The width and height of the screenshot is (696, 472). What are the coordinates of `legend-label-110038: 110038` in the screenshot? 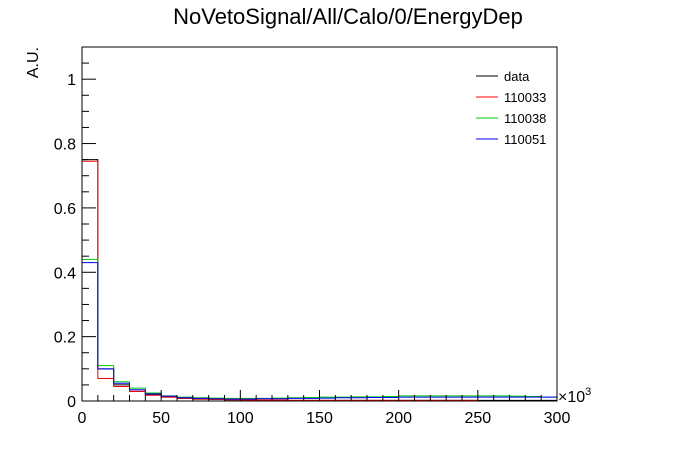 It's located at (525, 118).